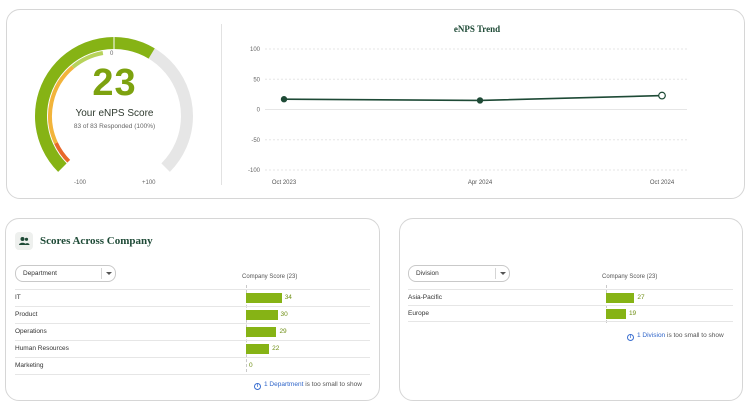  What do you see at coordinates (42, 348) in the screenshot?
I see `row-label: Human Resources` at bounding box center [42, 348].